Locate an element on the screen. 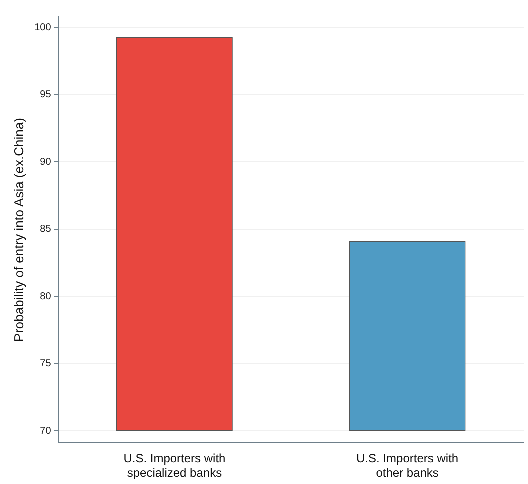 The image size is (528, 484). x-tick-label: U.S. Importers with other banks is located at coordinates (407, 466).